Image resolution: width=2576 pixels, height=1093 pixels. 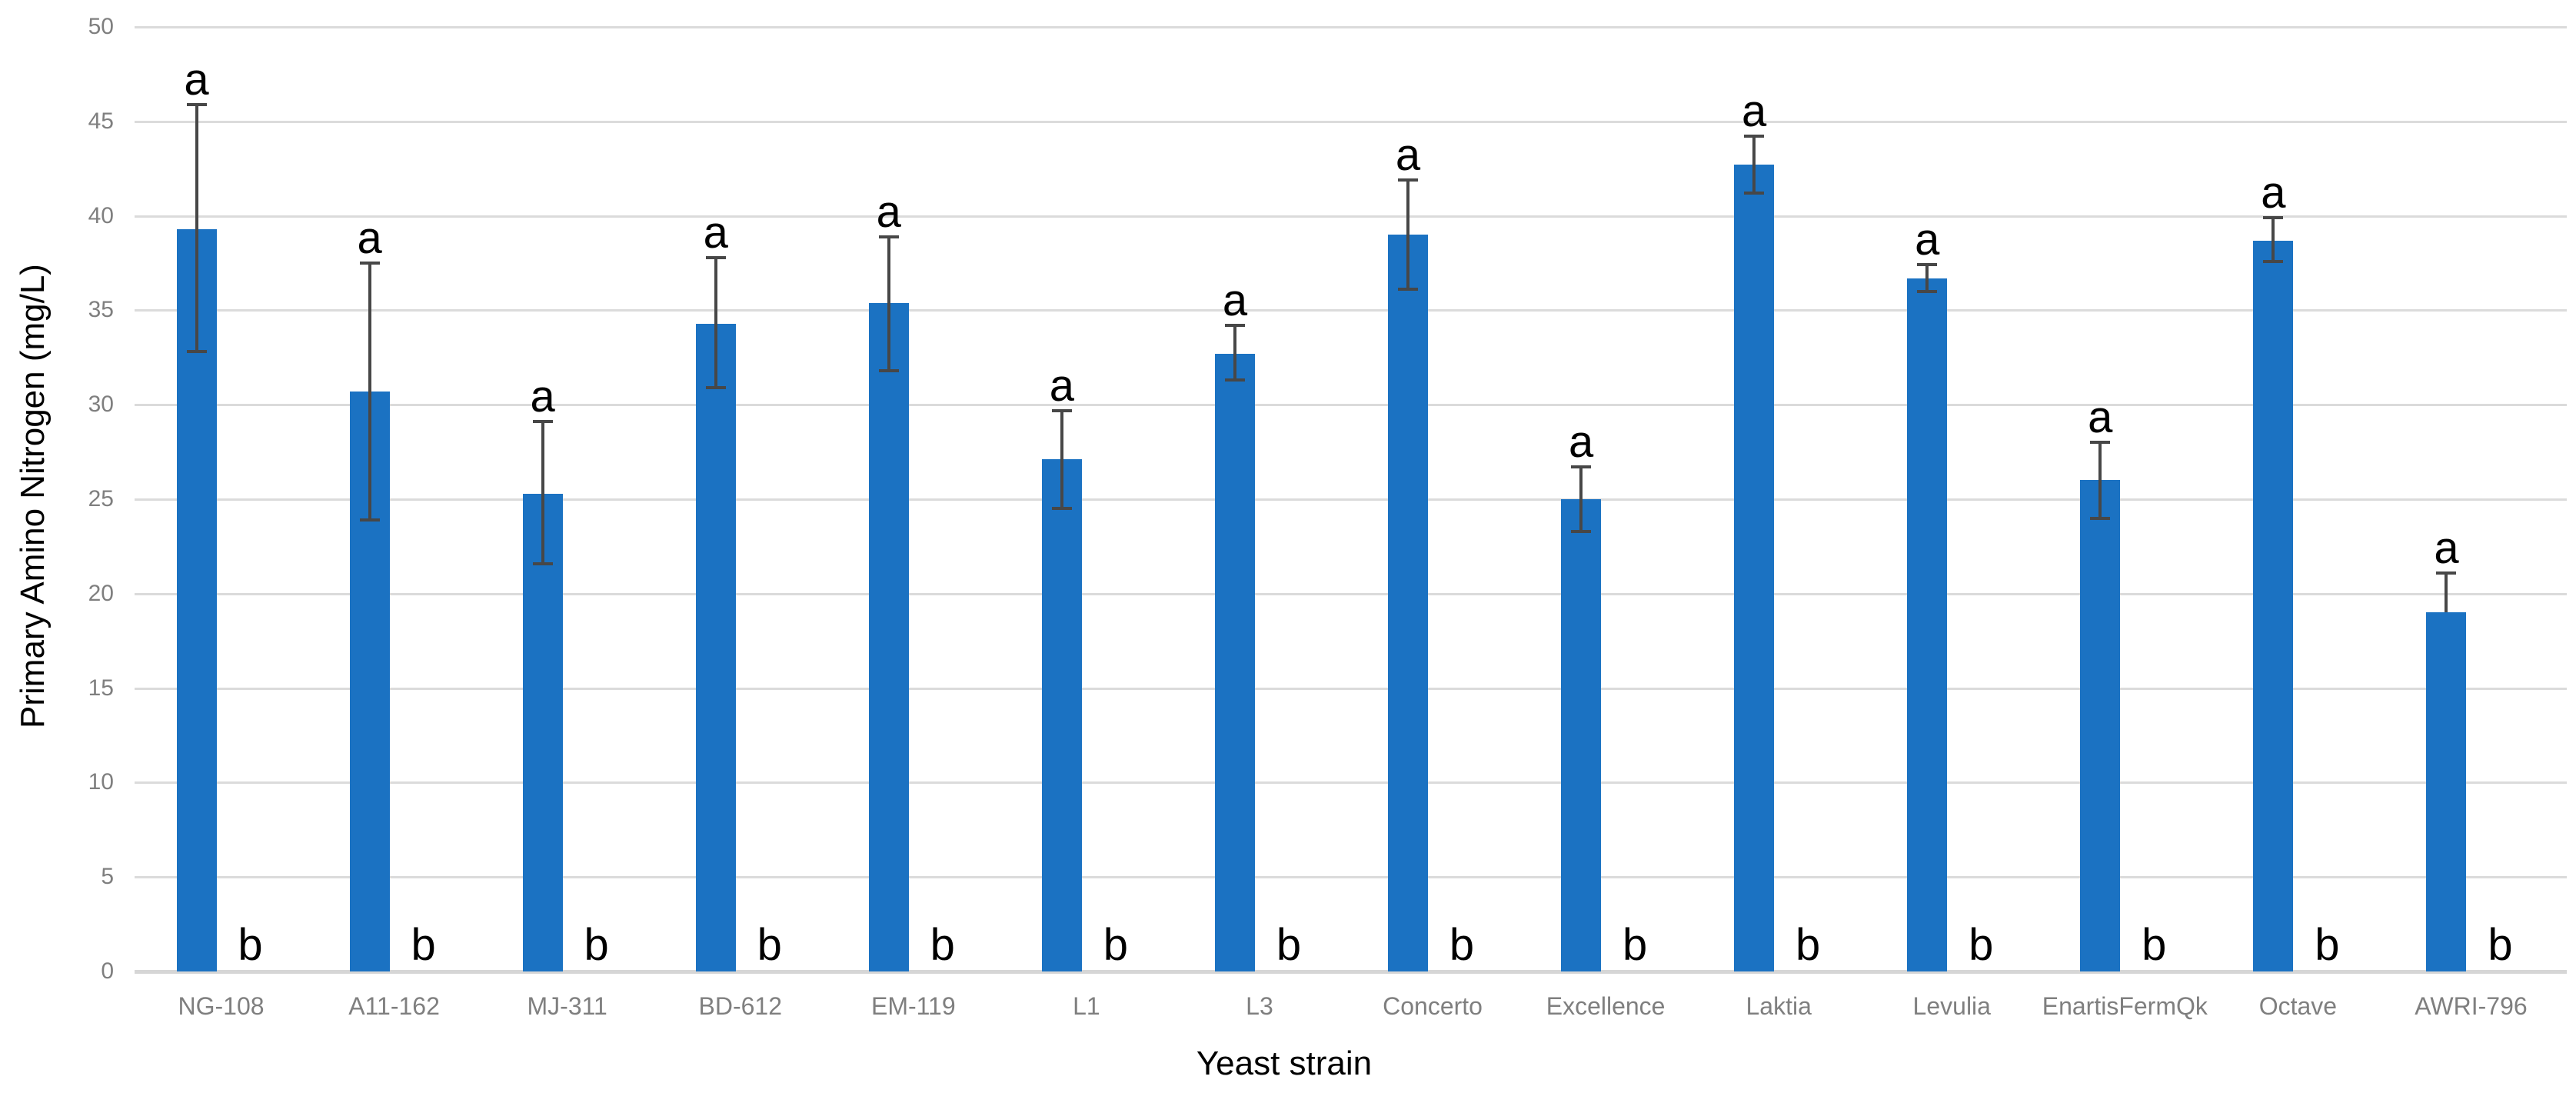 What do you see at coordinates (101, 688) in the screenshot?
I see `y-tick-label: 15` at bounding box center [101, 688].